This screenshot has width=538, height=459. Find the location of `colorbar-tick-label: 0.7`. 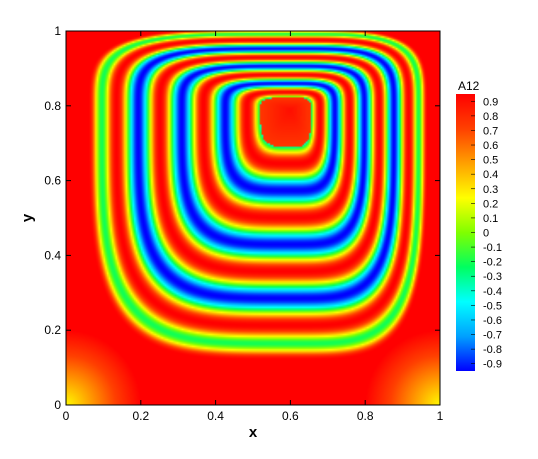

colorbar-tick-label: 0.7 is located at coordinates (490, 131).